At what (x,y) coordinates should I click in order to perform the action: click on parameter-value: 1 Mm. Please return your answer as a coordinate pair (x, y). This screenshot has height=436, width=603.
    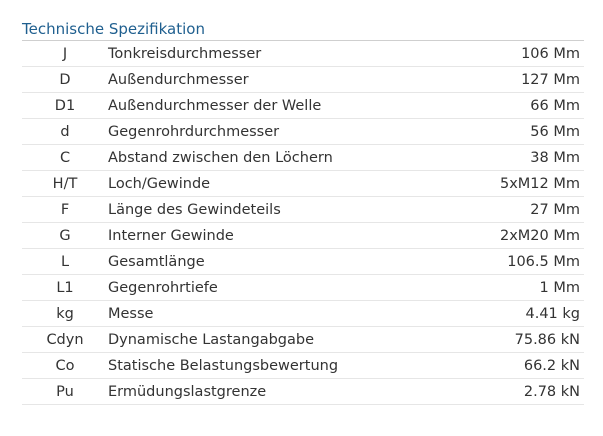
    Looking at the image, I should click on (520, 287).